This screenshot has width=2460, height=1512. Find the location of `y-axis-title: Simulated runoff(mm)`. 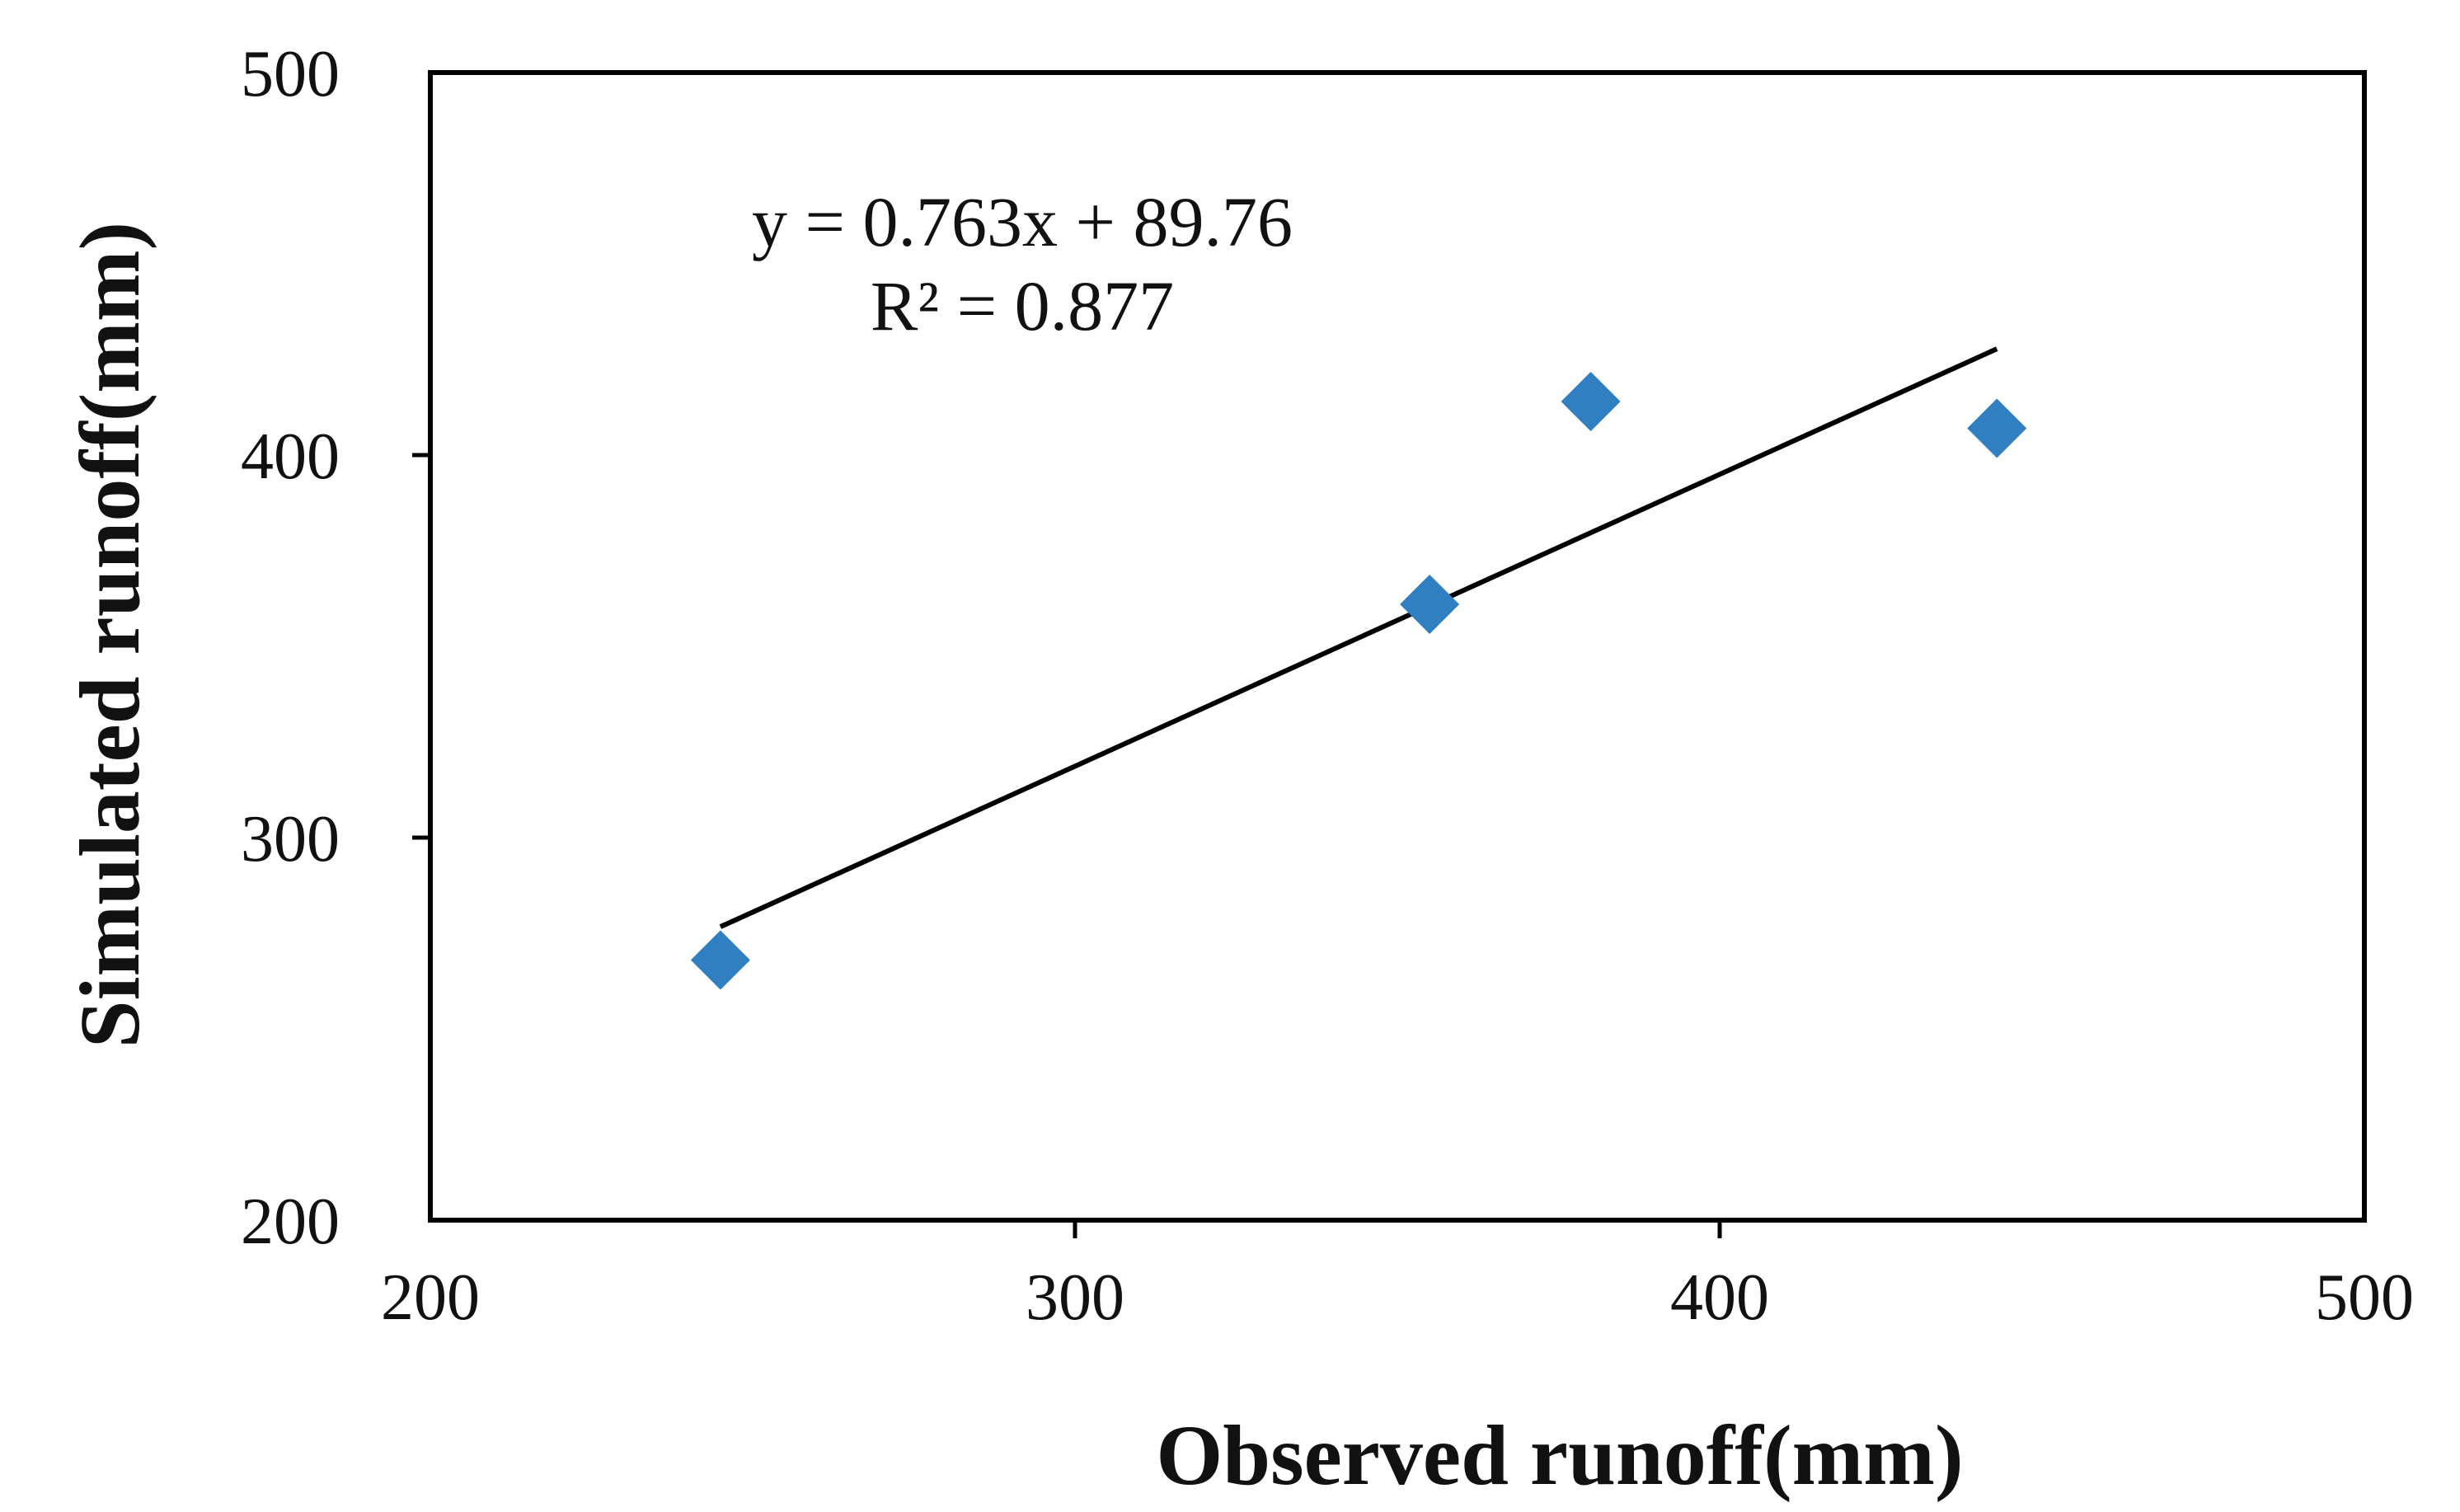

y-axis-title: Simulated runoff(mm) is located at coordinates (110, 635).